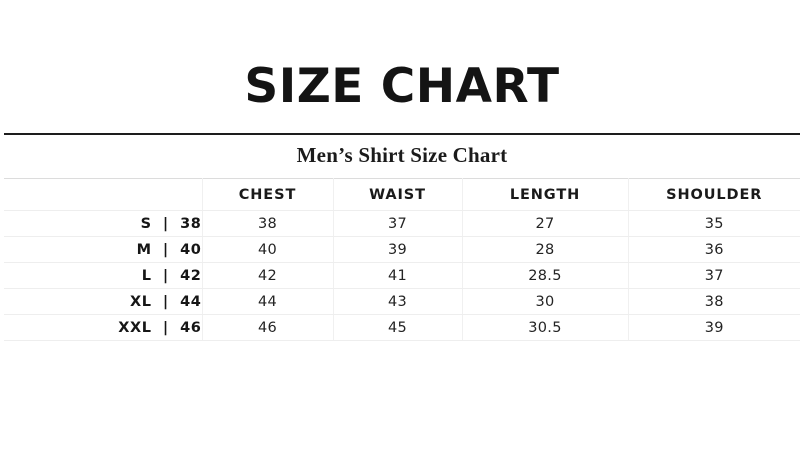 The width and height of the screenshot is (804, 452). Describe the element at coordinates (714, 194) in the screenshot. I see `column-header-shoulder: SHOULDER` at that location.